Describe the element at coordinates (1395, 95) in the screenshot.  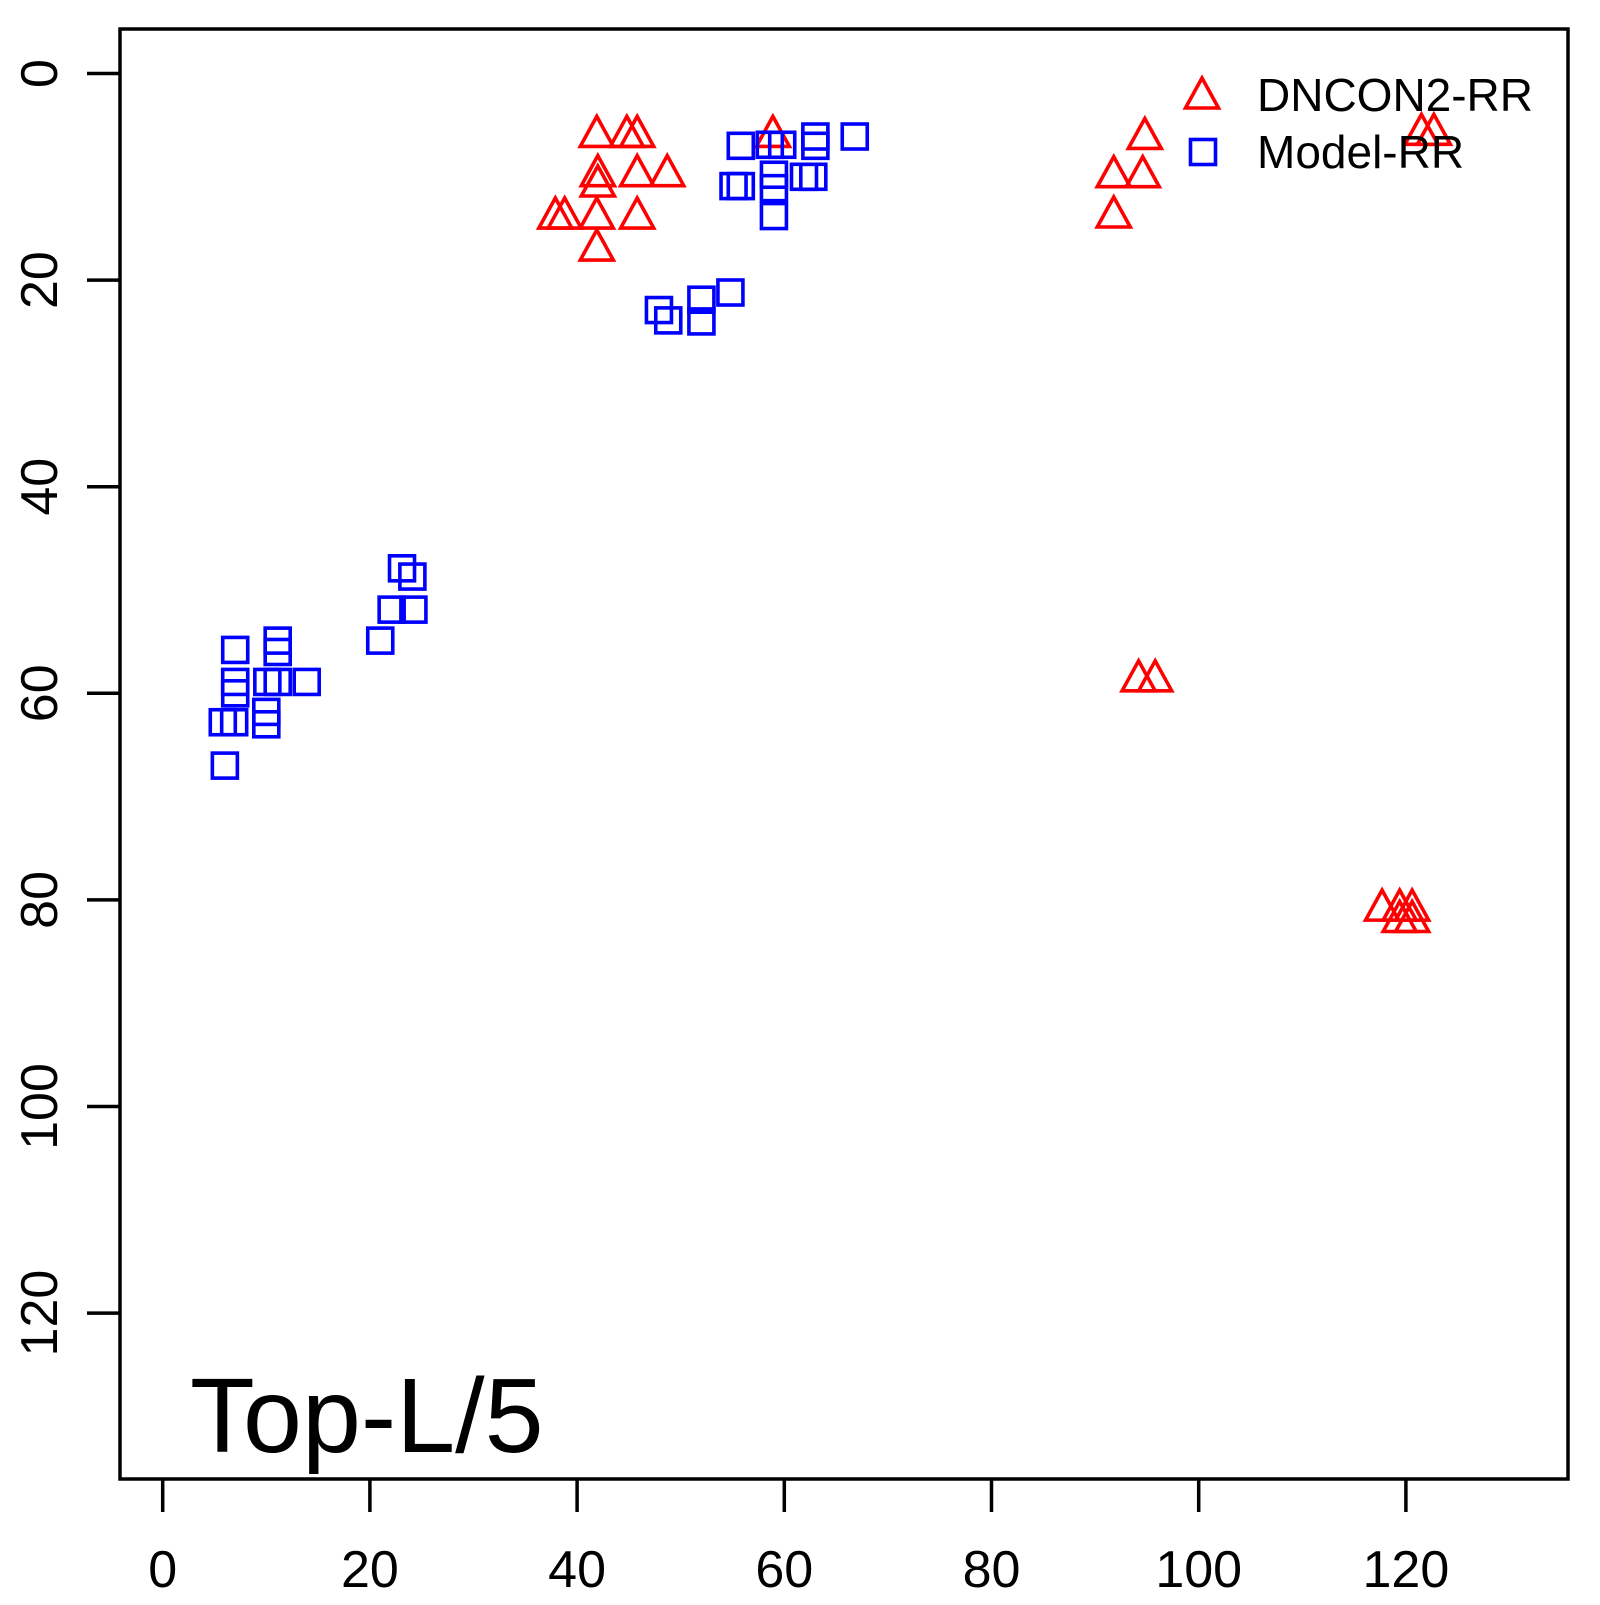
I see `legend-label-dncon2: DNCON2-RR` at that location.